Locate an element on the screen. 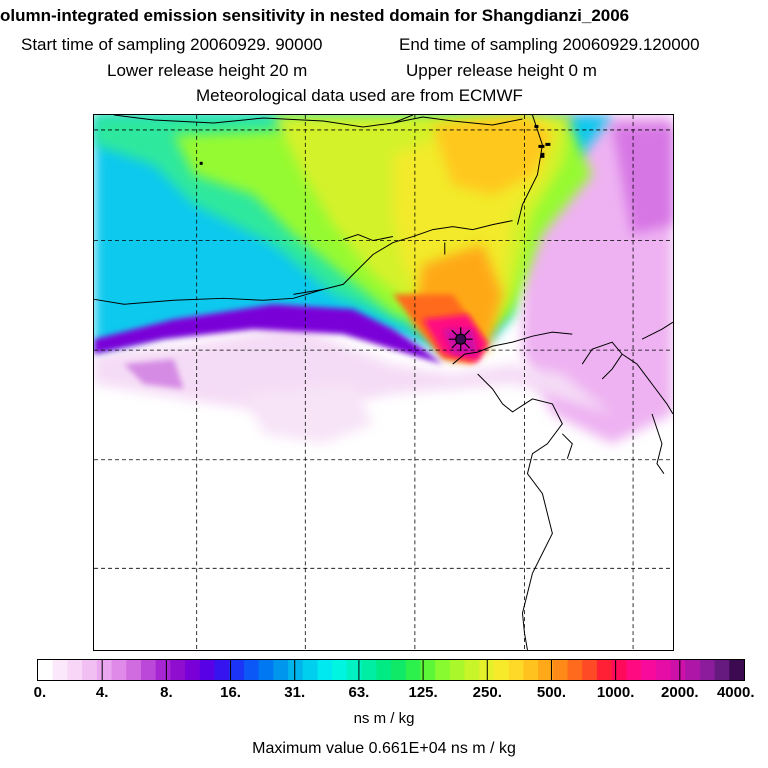 This screenshot has height=768, width=768. colorbar-tick-label: 0. is located at coordinates (40, 692).